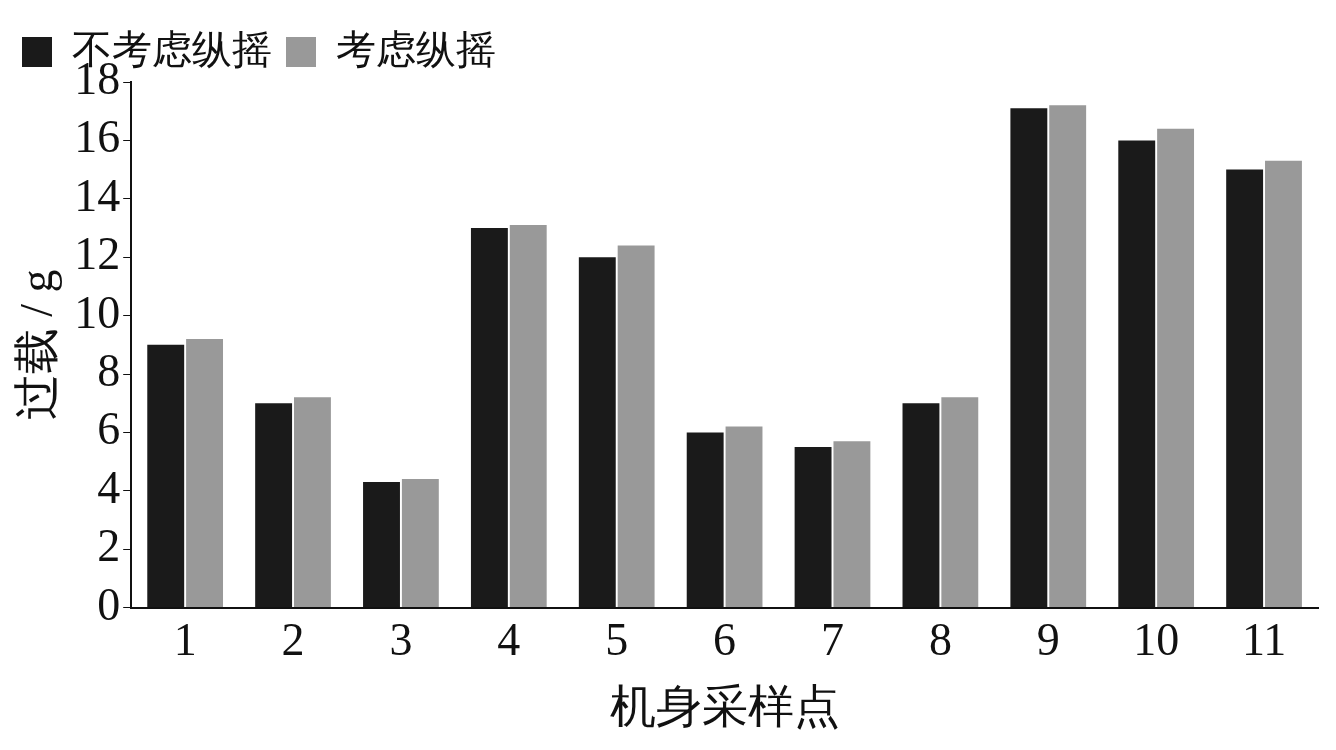  I want to click on y-tick-label: 16, so click(97, 137).